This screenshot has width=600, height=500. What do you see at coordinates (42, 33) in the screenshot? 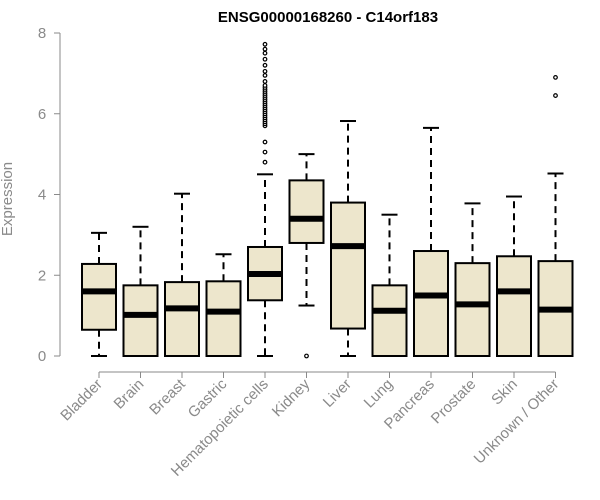
I see `y-tick-label-4: 8` at bounding box center [42, 33].